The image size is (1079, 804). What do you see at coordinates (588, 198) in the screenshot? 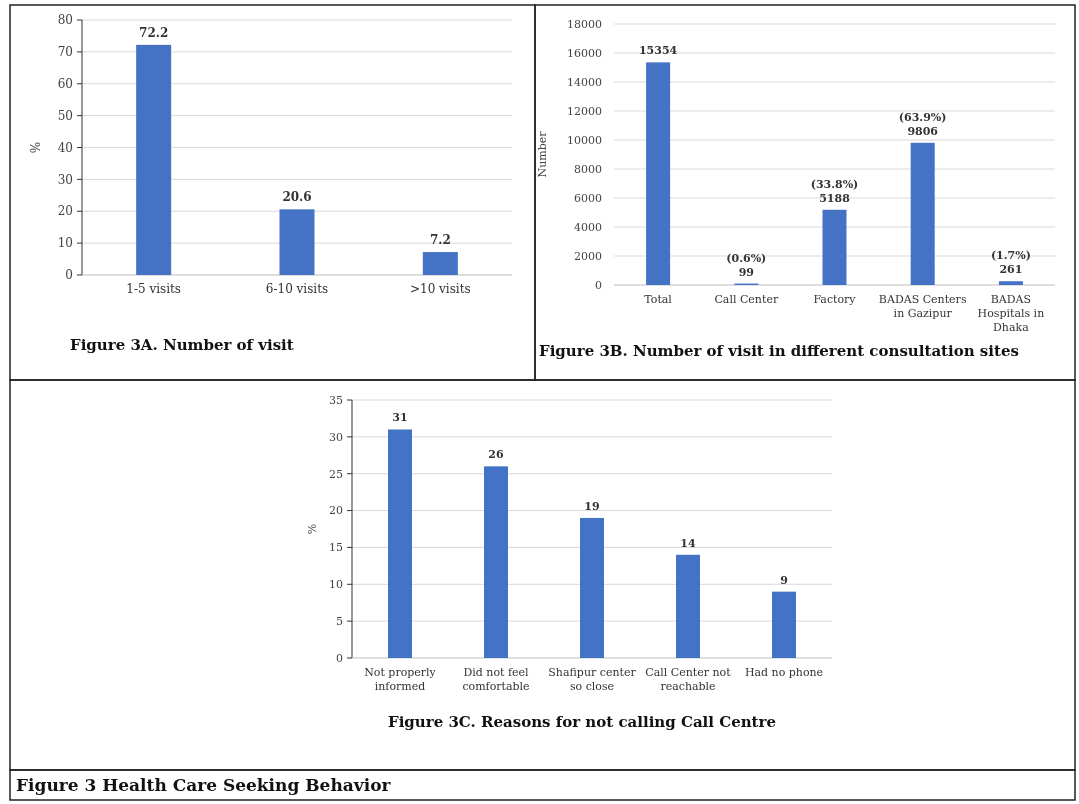
I see `y-tick-label: 6000` at bounding box center [588, 198].